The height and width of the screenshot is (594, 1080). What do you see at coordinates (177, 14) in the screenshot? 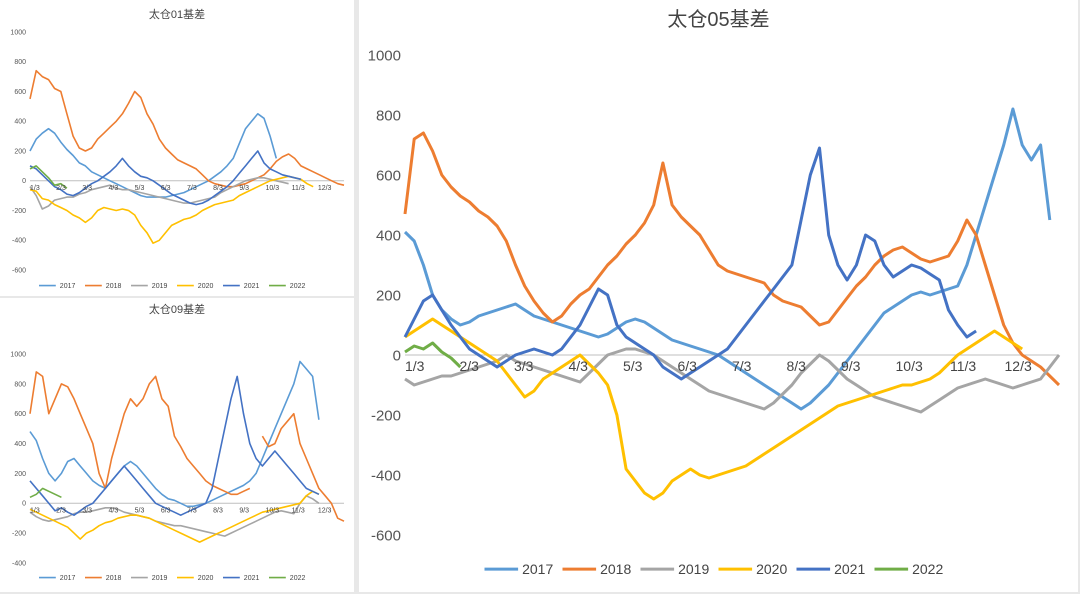
I see `chart-title: 太仓01基差` at bounding box center [177, 14].